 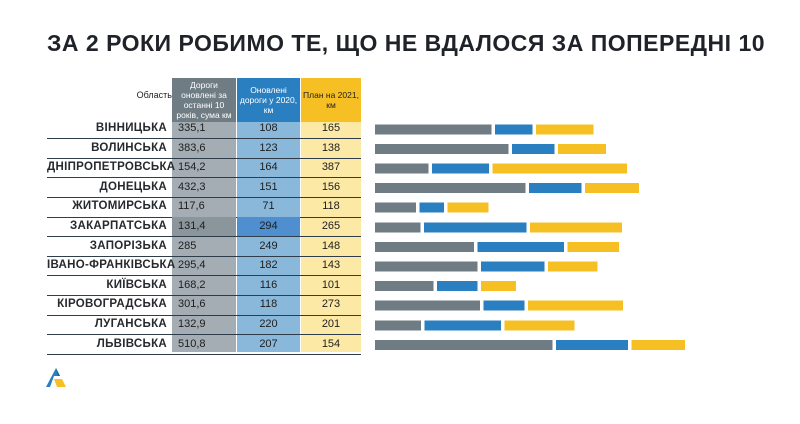 I want to click on cell-history-km: 510,8, so click(x=192, y=343).